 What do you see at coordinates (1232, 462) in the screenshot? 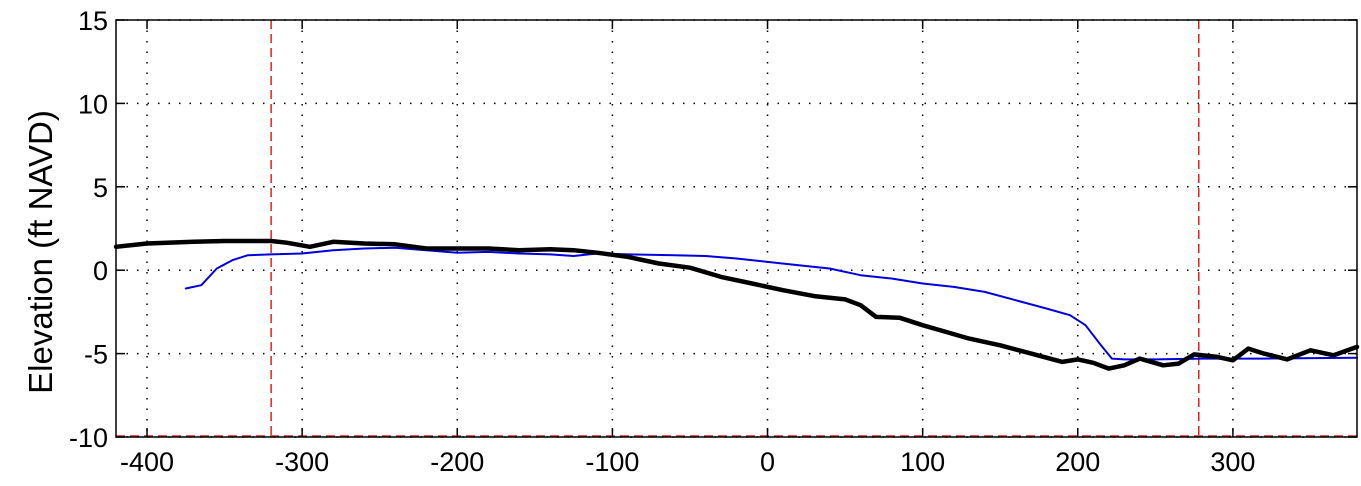
I see `x-tick-label: 300` at bounding box center [1232, 462].